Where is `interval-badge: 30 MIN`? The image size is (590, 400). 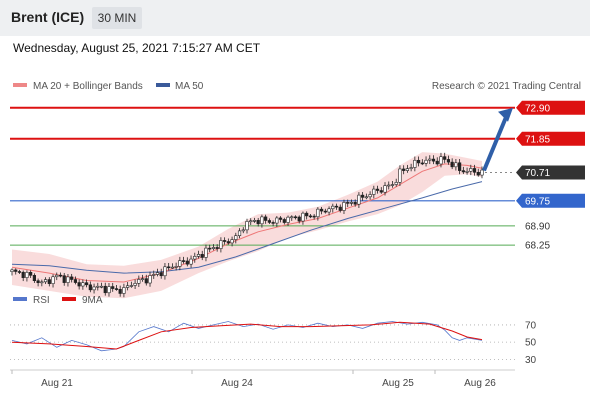
interval-badge: 30 MIN is located at coordinates (117, 18).